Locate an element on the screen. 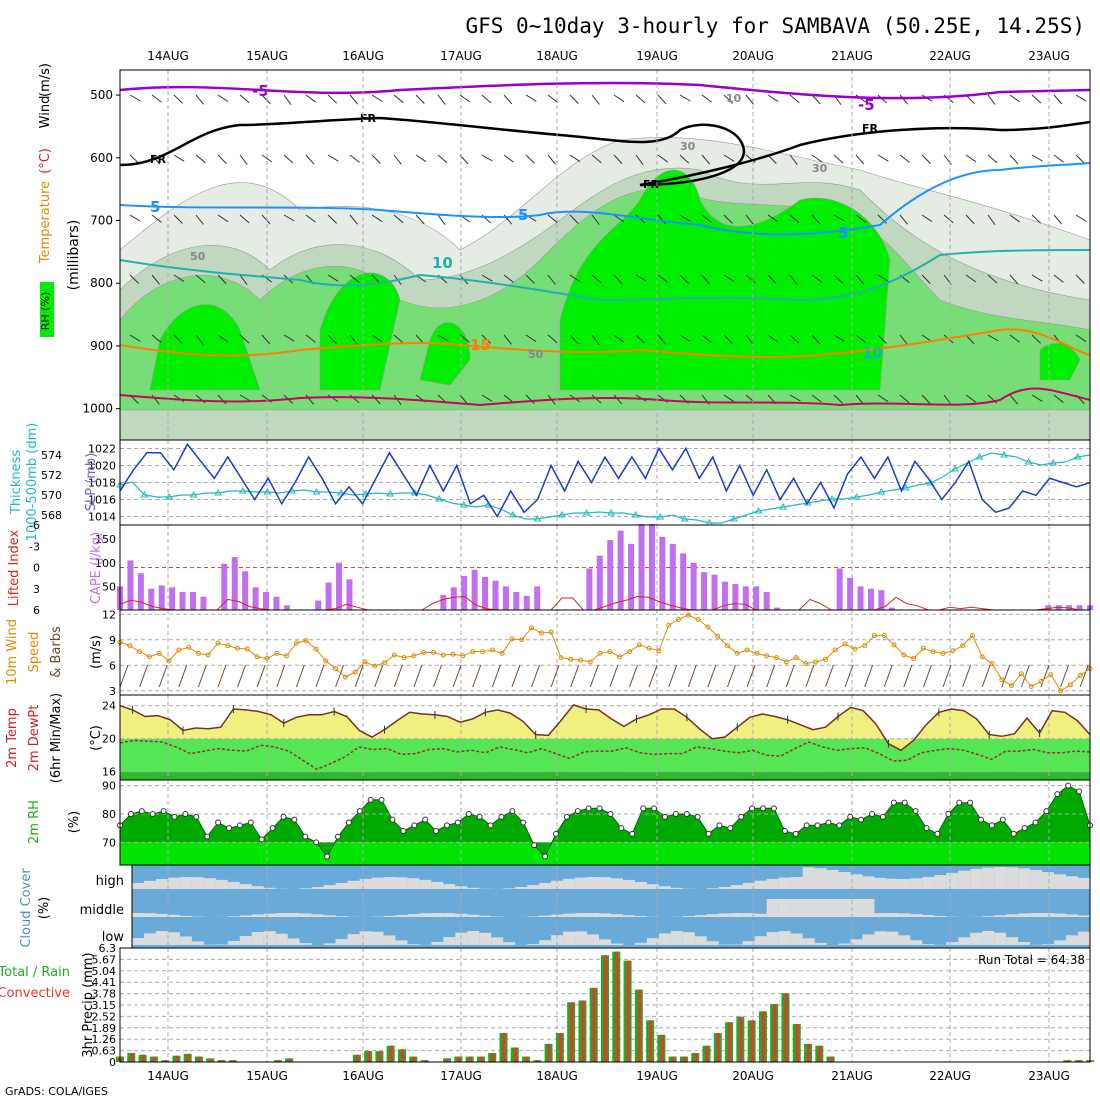 This screenshot has width=1100, height=1100. rh-legend-swatch is located at coordinates (47, 309).